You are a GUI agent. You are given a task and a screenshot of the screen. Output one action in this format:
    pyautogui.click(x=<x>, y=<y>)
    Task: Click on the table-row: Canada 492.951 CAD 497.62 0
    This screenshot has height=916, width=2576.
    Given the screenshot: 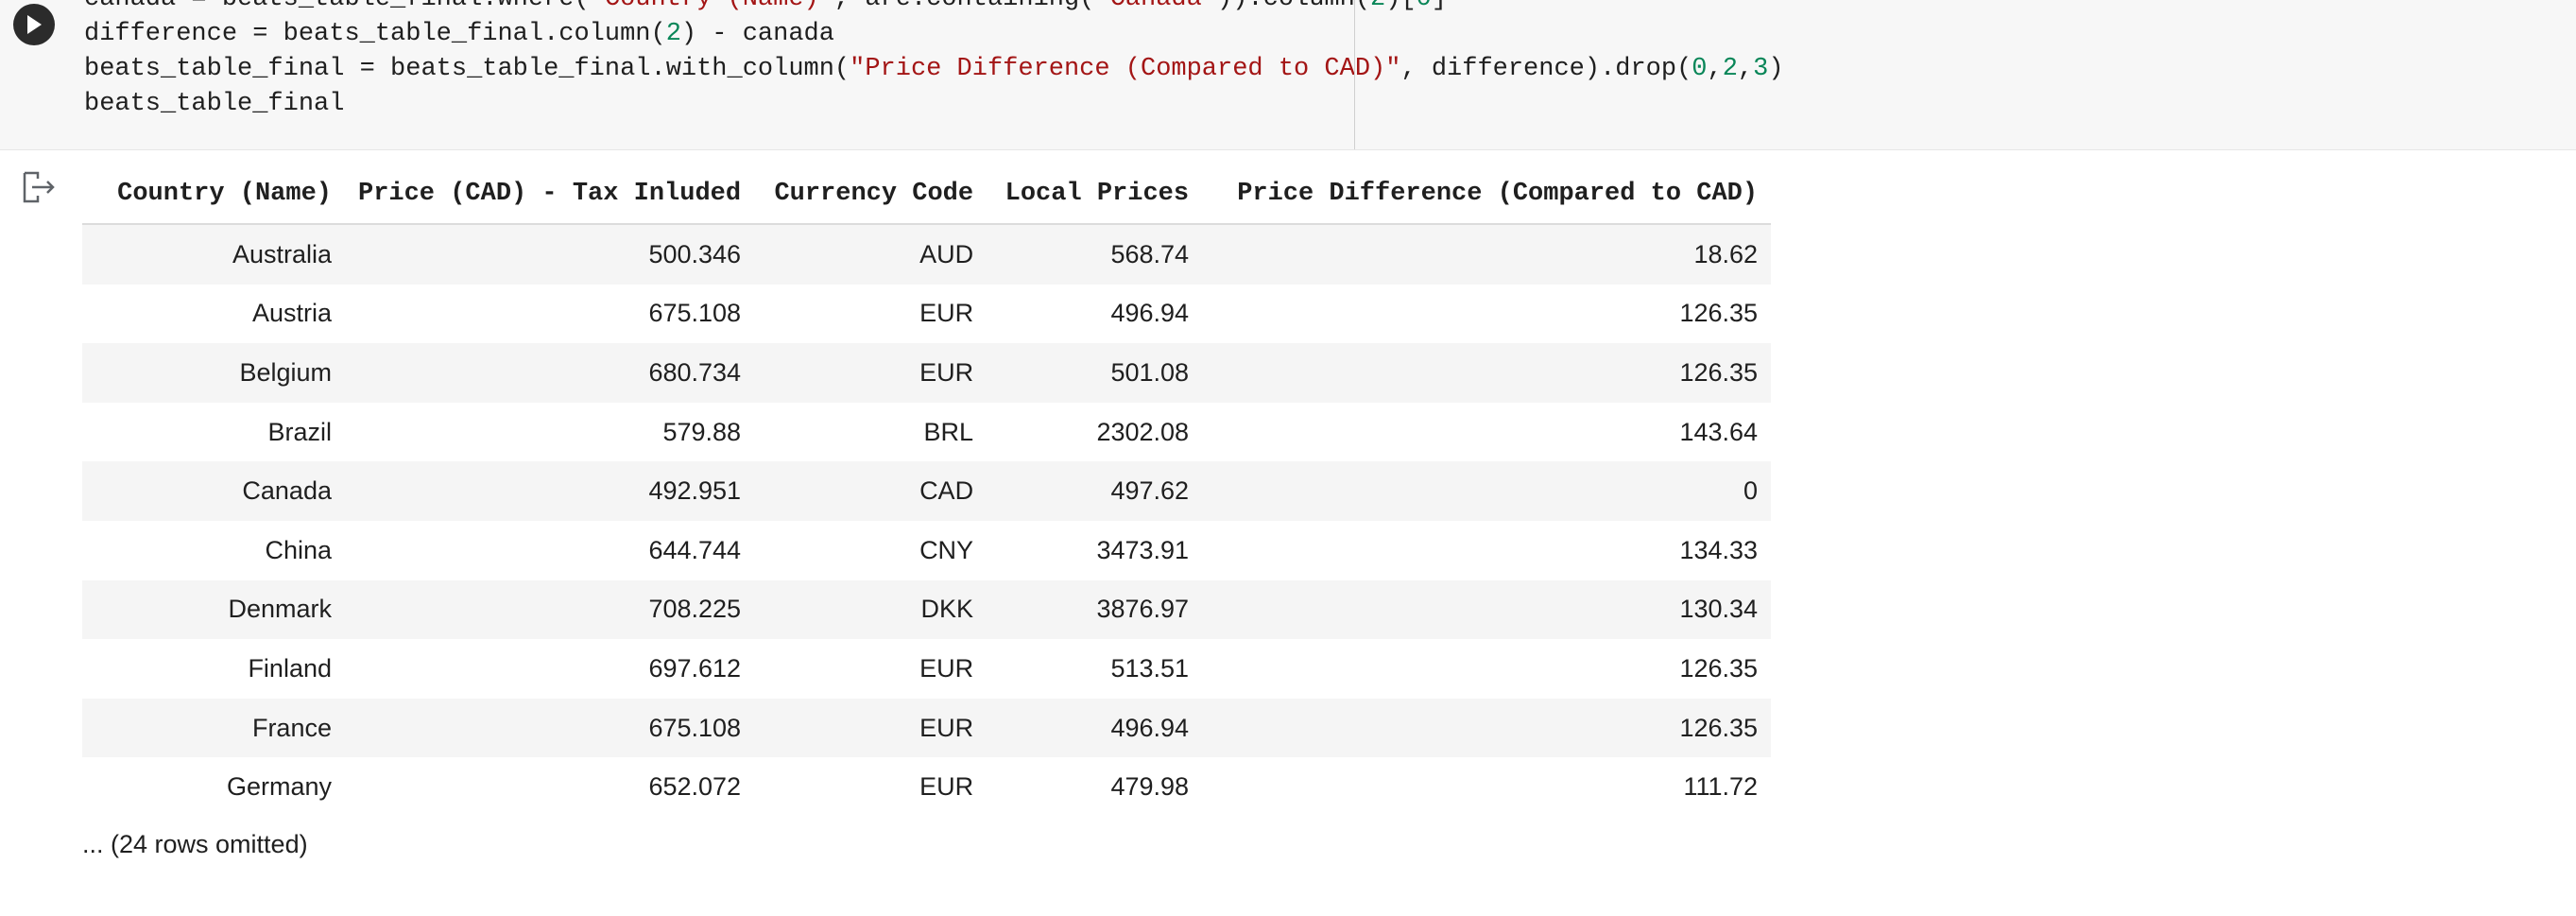 What is the action you would take?
    pyautogui.click(x=927, y=491)
    